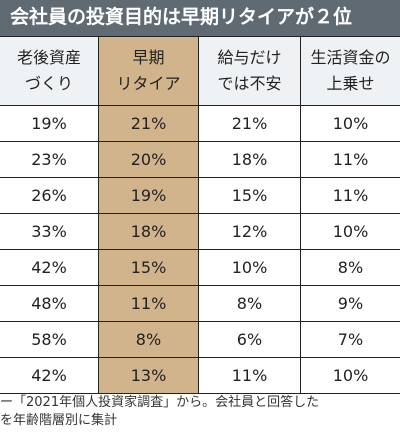 The height and width of the screenshot is (434, 400). What do you see at coordinates (148, 375) in the screenshot?
I see `table-cell: 13%` at bounding box center [148, 375].